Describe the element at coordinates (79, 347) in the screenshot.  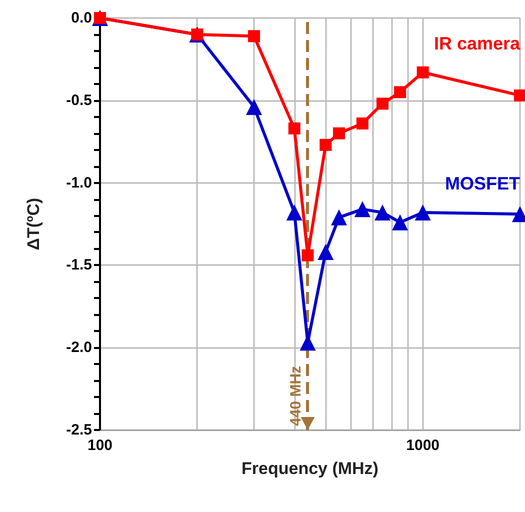
I see `y-tick-label: -2.0` at that location.